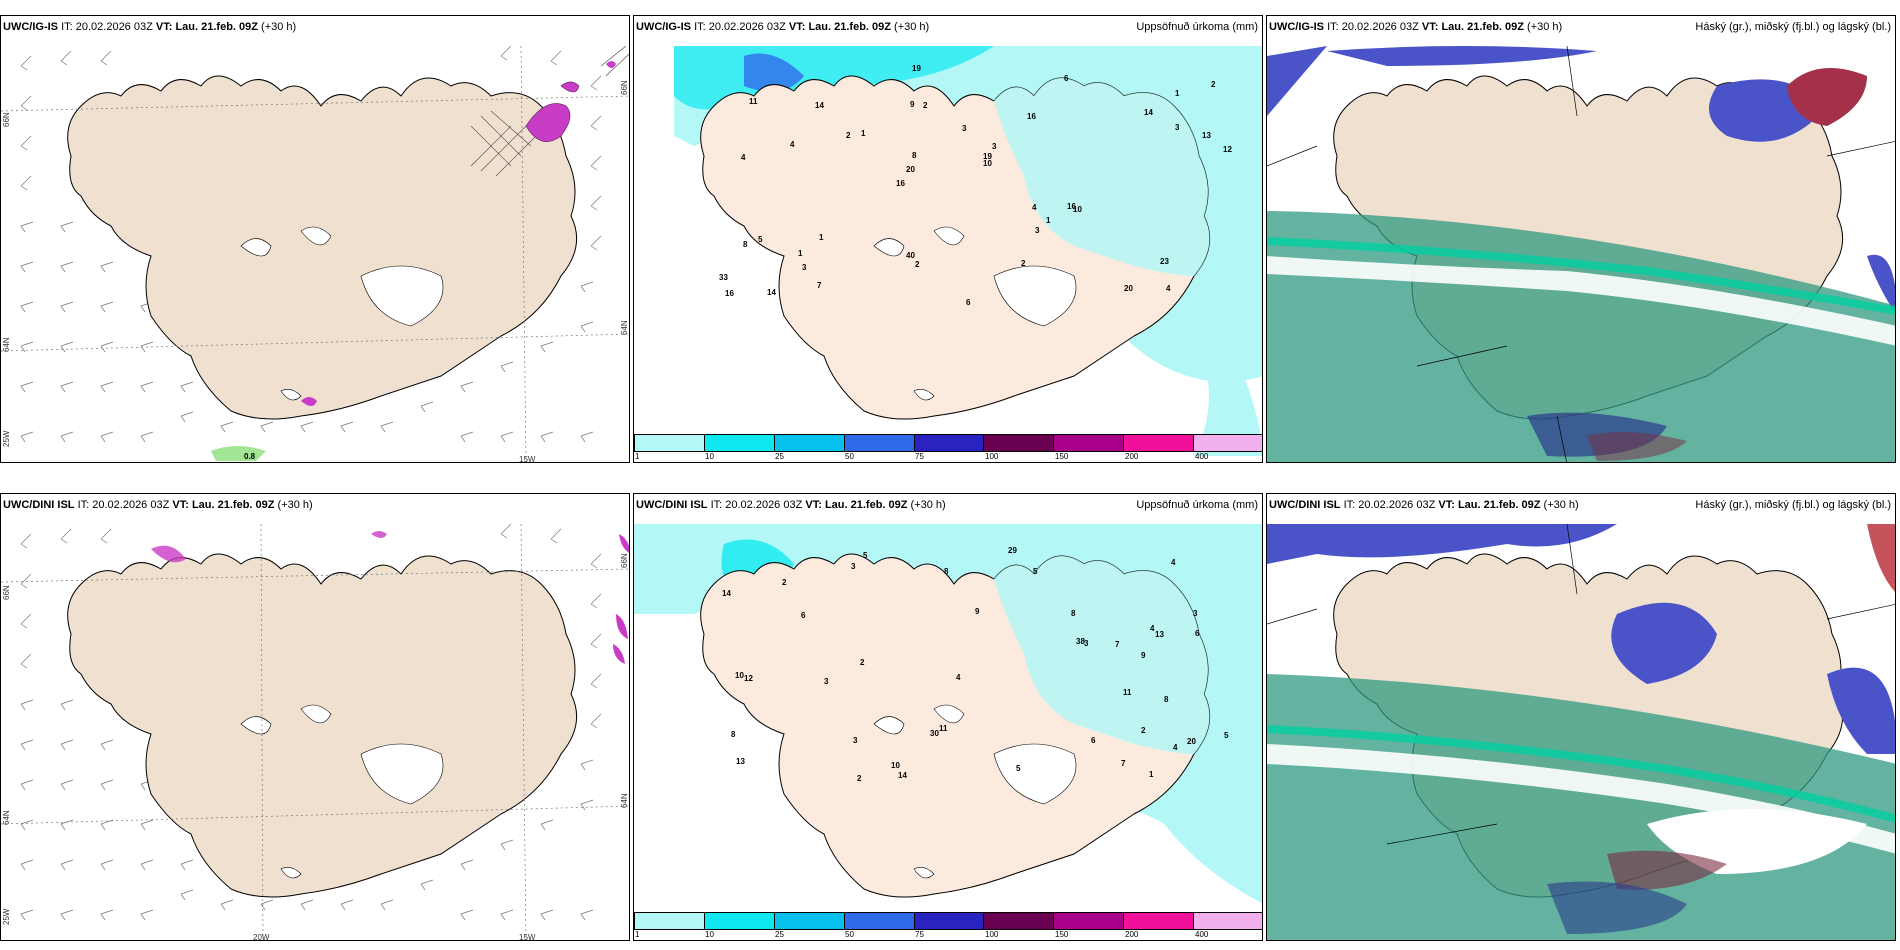 The image size is (1900, 950). Describe the element at coordinates (948, 457) in the screenshot. I see `colorbar-labels: 1 10 25 50 75 100 150 200 400` at that location.